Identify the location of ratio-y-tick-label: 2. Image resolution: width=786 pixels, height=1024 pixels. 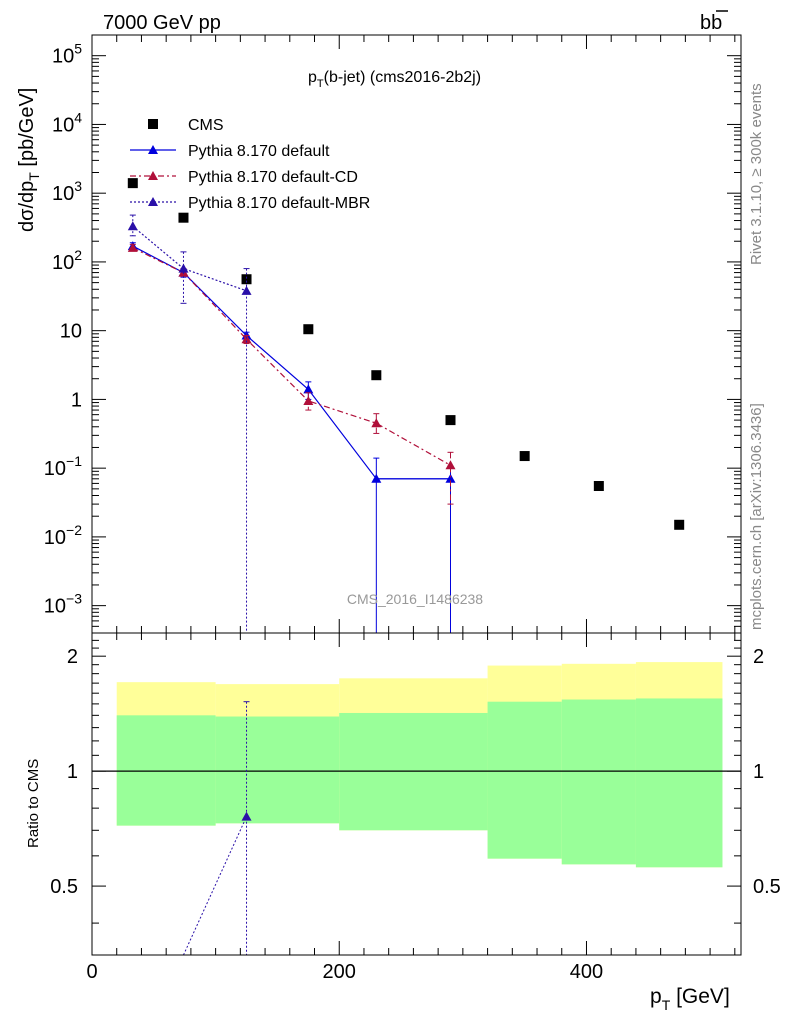
(72, 657).